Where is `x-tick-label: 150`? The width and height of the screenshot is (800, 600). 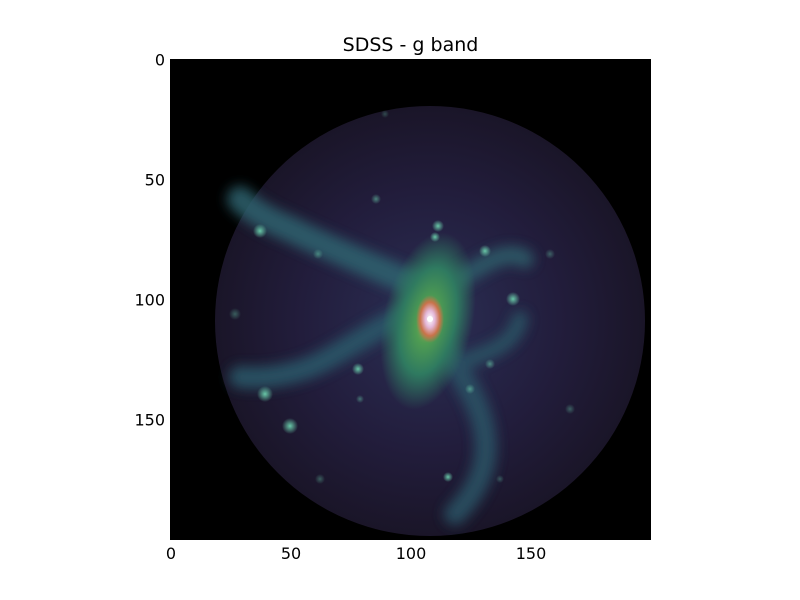 x-tick-label: 150 is located at coordinates (531, 553).